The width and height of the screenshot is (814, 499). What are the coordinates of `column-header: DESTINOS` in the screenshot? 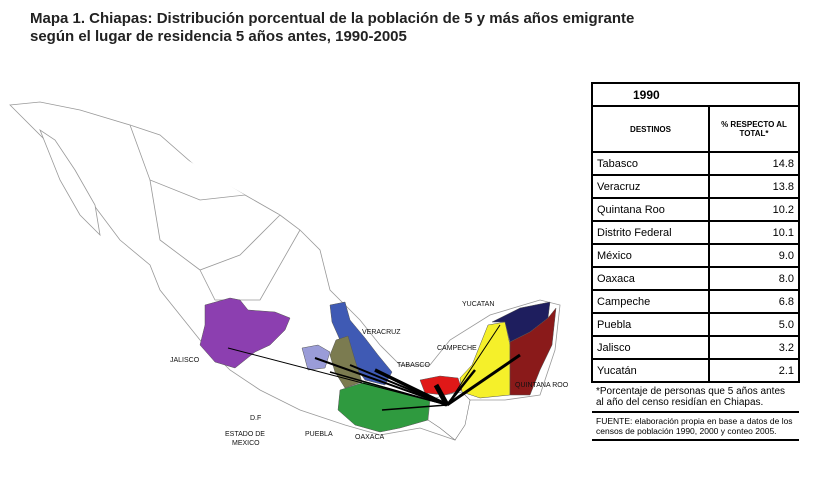 It's located at (650, 129).